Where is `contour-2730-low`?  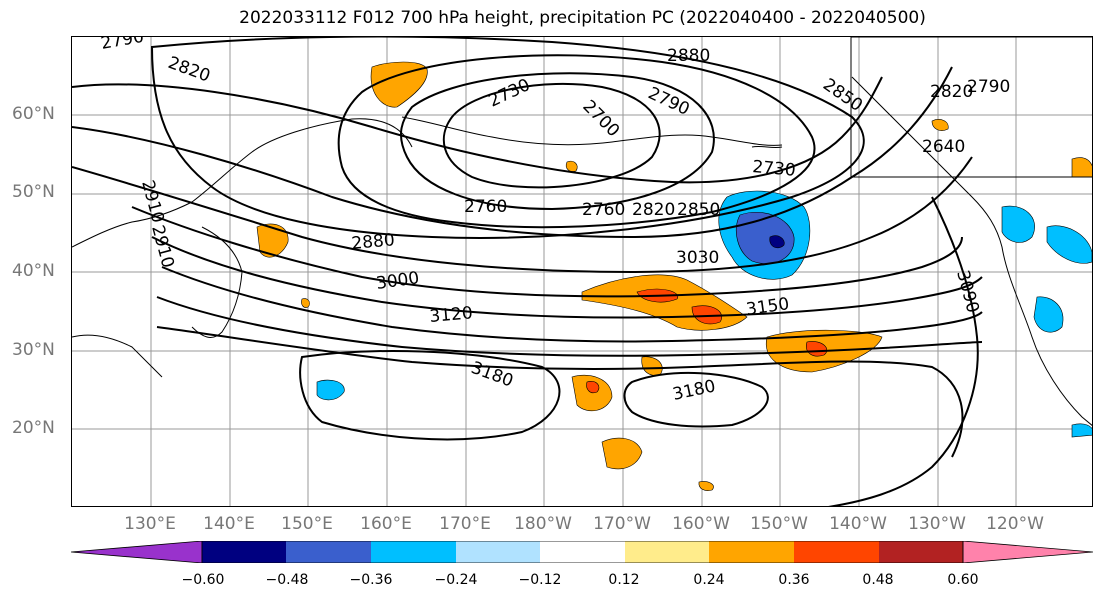 contour-2730-low is located at coordinates (557, 141).